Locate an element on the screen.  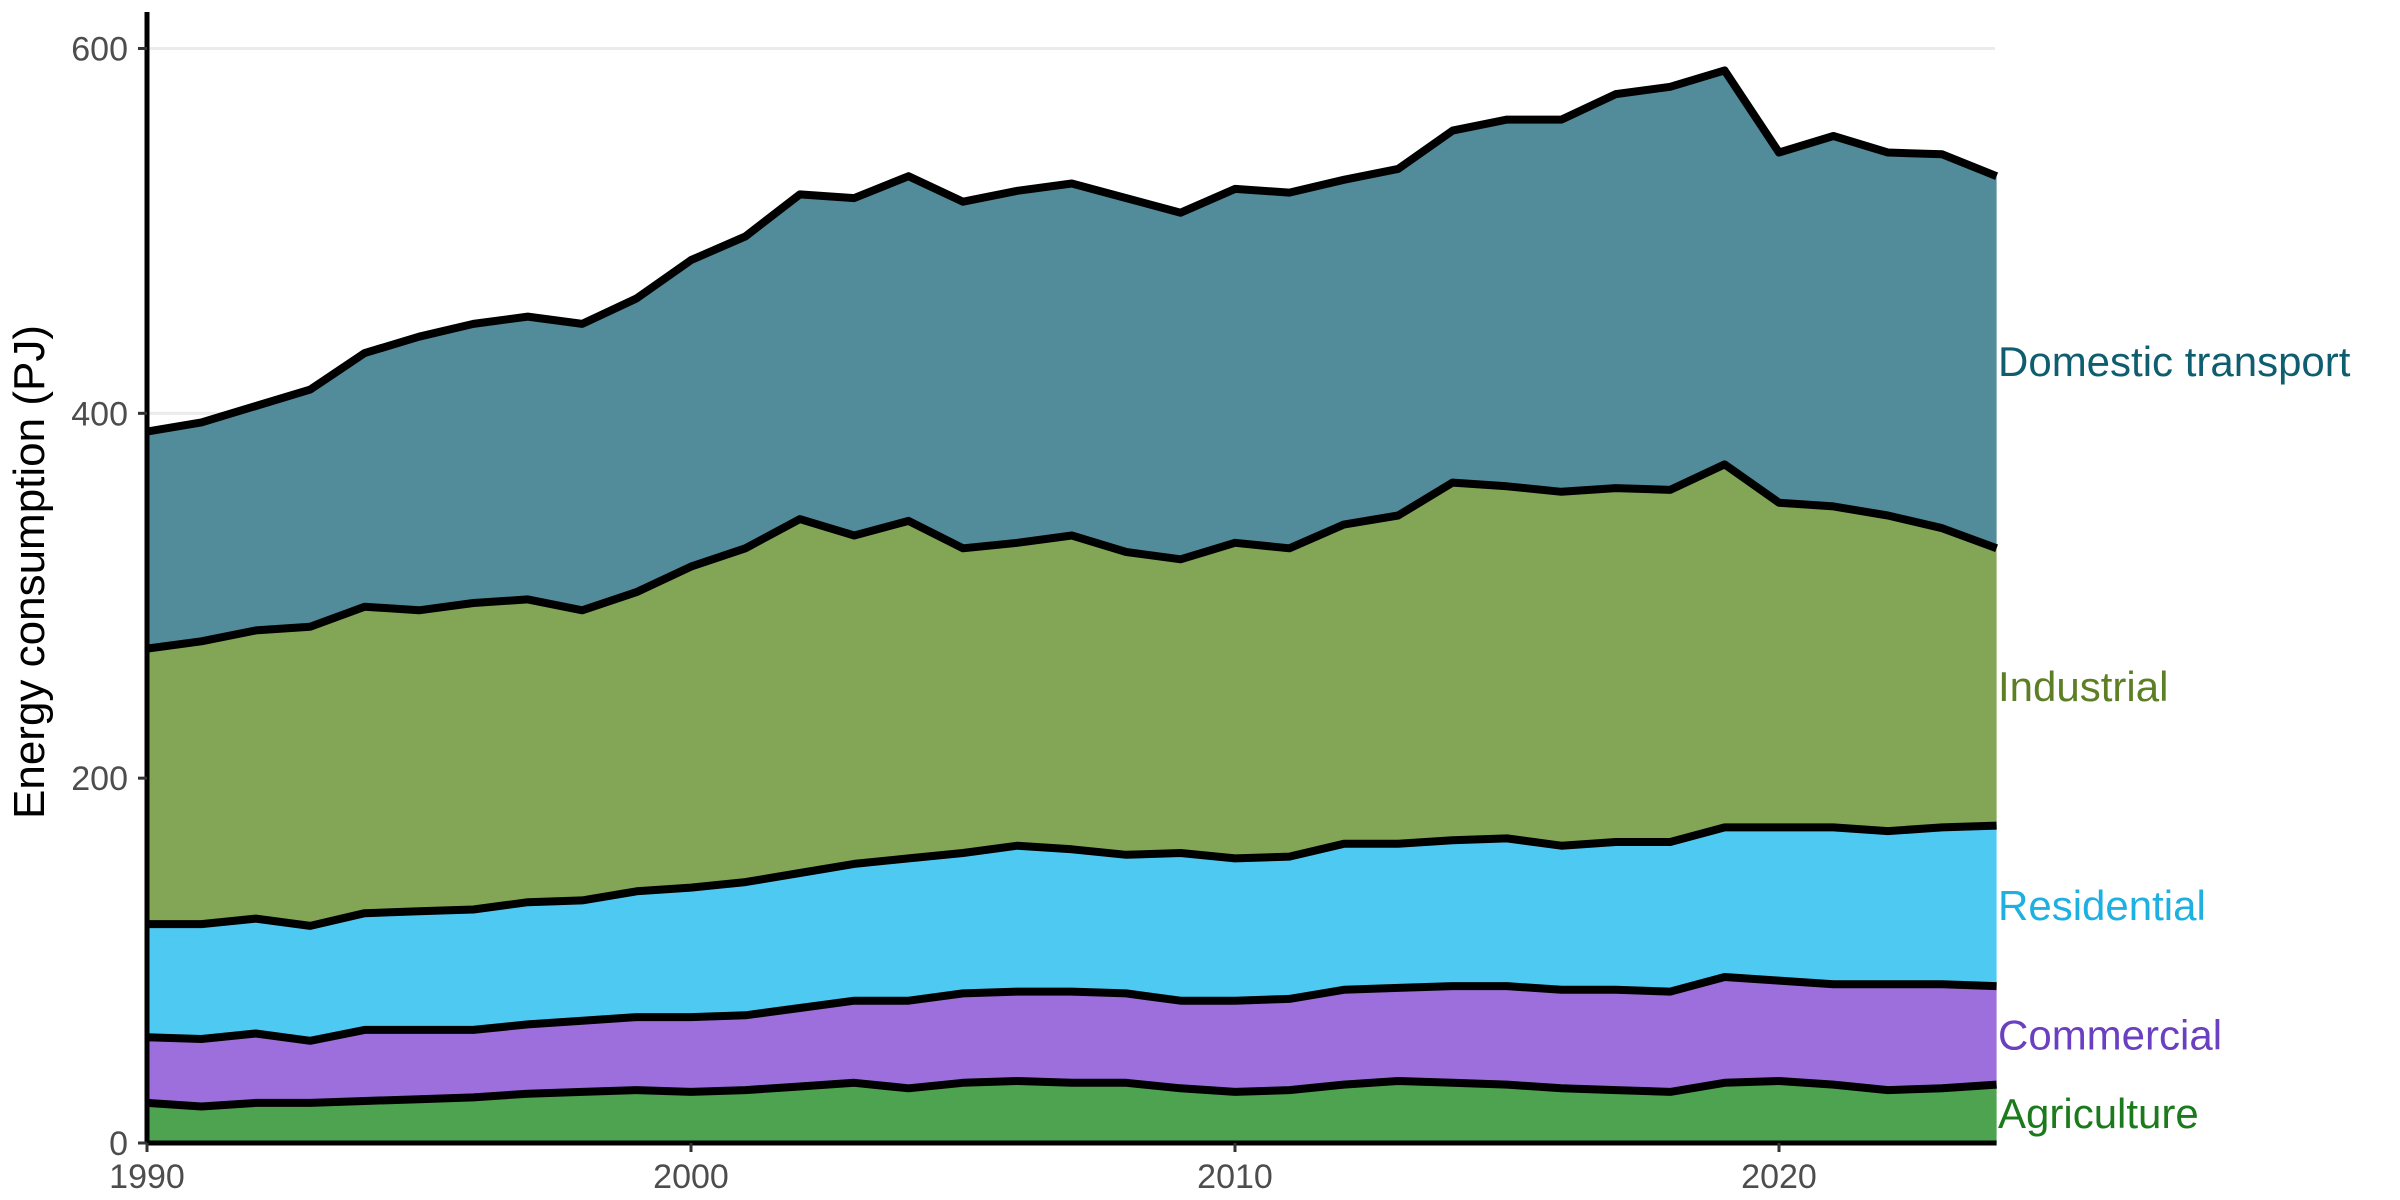
area-agriculture is located at coordinates (1072, 1112).